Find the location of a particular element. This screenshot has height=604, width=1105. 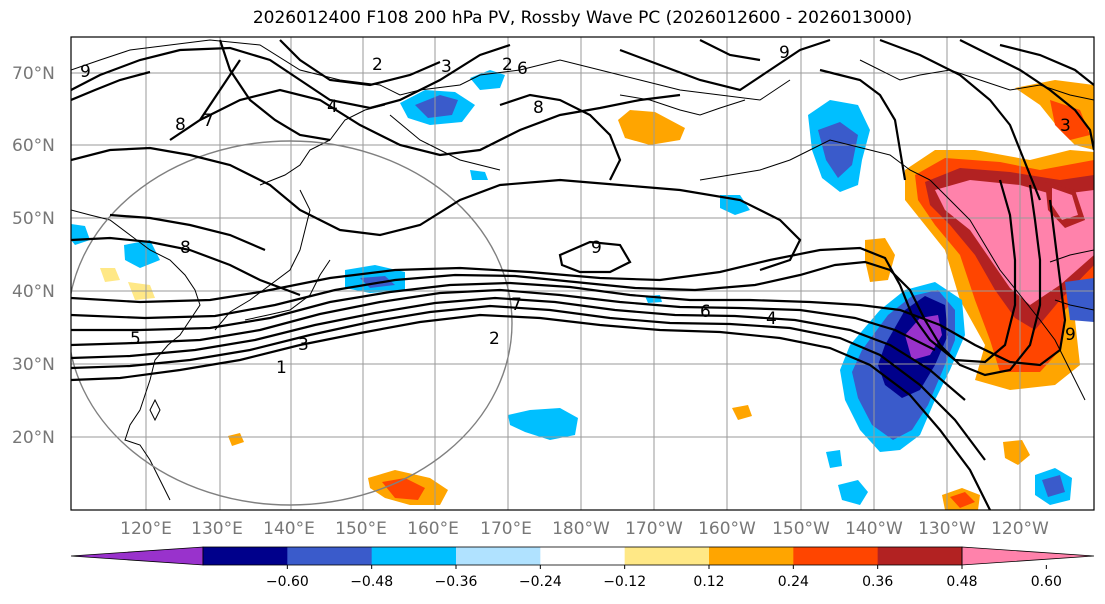

lon-label: 170°W is located at coordinates (654, 529).